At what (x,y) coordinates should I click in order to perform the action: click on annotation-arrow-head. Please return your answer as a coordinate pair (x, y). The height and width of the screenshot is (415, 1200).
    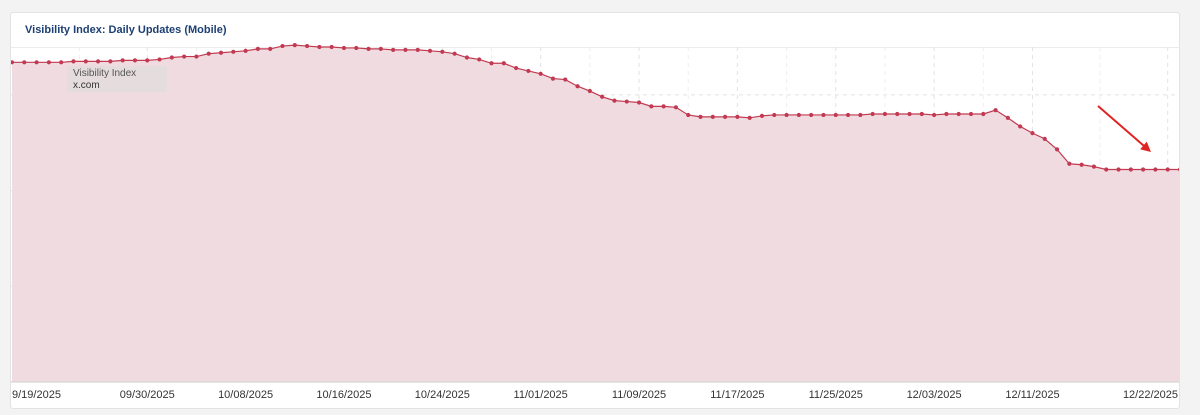
    Looking at the image, I should click on (1145, 146).